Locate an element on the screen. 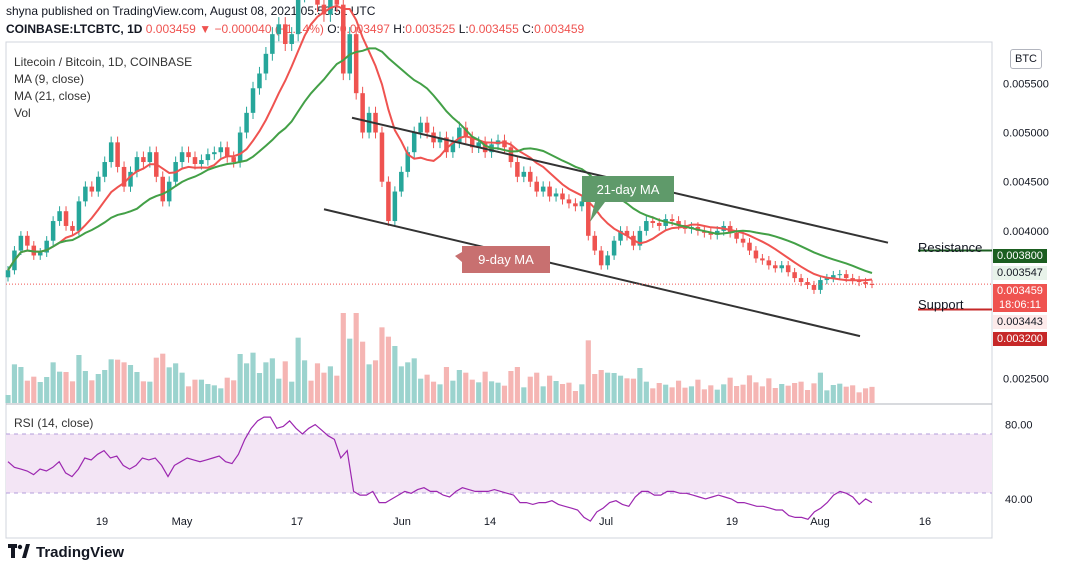 The image size is (1065, 573). high-label: H: is located at coordinates (399, 29).